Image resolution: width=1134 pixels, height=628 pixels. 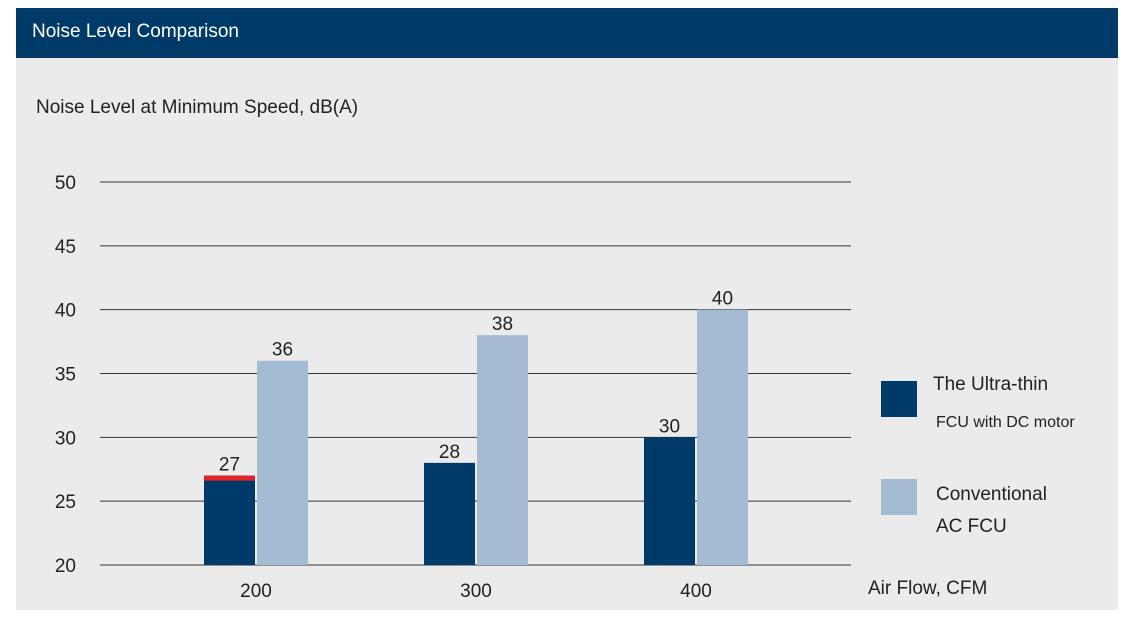 What do you see at coordinates (567, 33) in the screenshot?
I see `header-bar: Noise Level Comparison` at bounding box center [567, 33].